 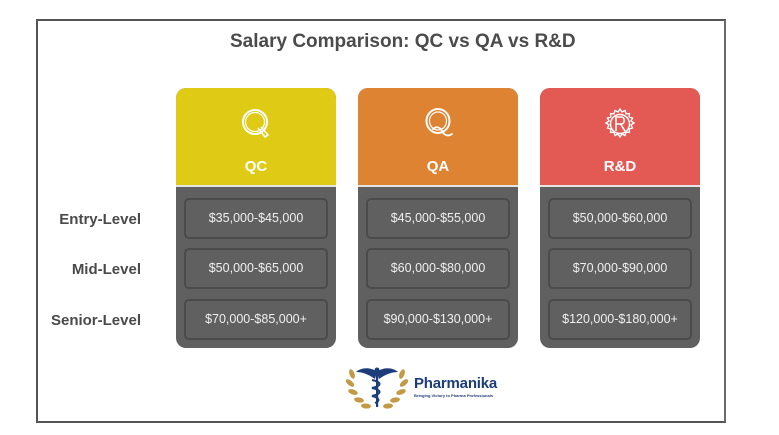 I want to click on letter-q-script-icon, so click(x=438, y=124).